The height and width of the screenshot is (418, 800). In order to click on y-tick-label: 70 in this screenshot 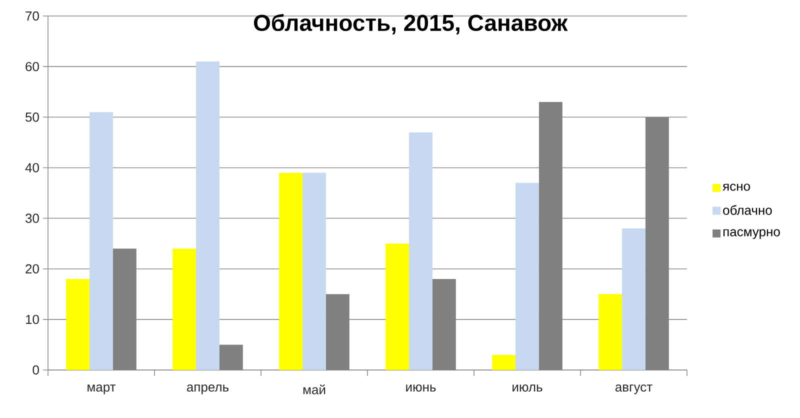, I will do `click(32, 16)`.